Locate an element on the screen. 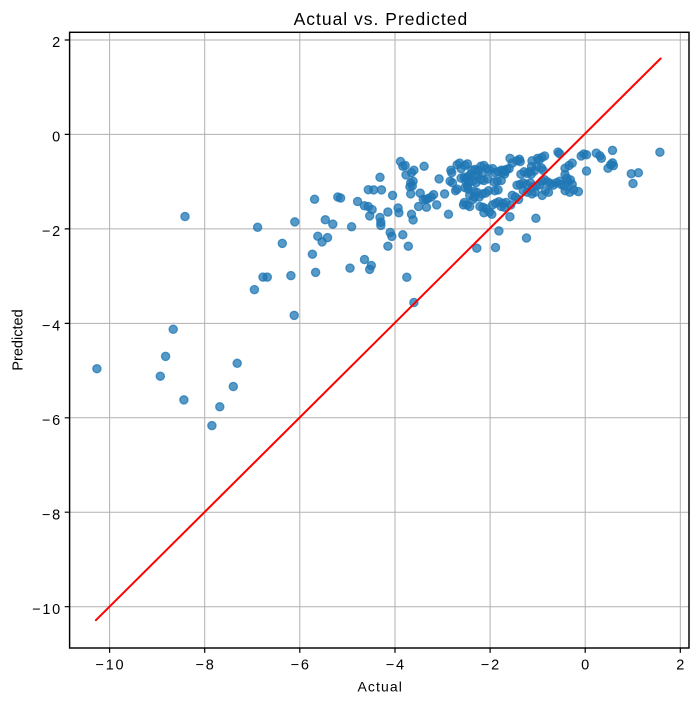 The height and width of the screenshot is (701, 698). svg-text: Predicted is located at coordinates (18, 339).